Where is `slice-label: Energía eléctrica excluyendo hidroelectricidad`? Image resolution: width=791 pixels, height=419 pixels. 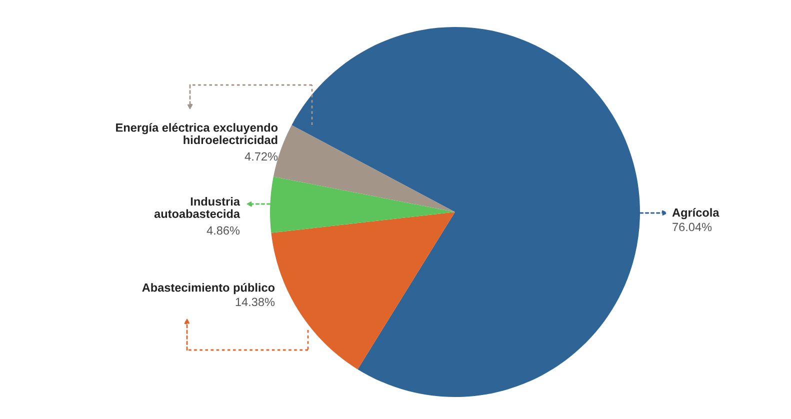 slice-label: Energía eléctrica excluyendo hidroelectricidad is located at coordinates (197, 133).